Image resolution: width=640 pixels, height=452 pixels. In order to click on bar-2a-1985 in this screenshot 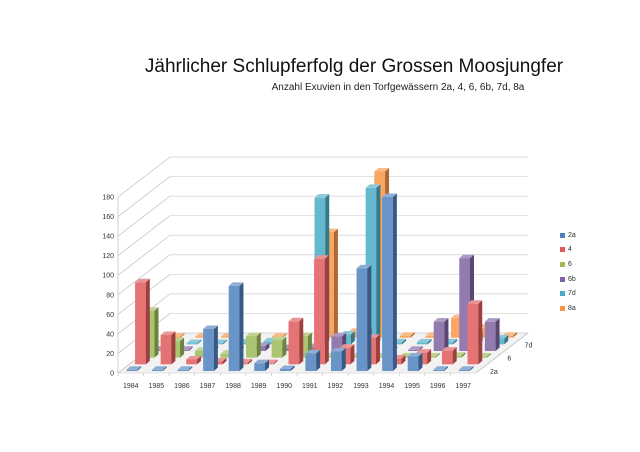, I will do `click(159, 368)`.